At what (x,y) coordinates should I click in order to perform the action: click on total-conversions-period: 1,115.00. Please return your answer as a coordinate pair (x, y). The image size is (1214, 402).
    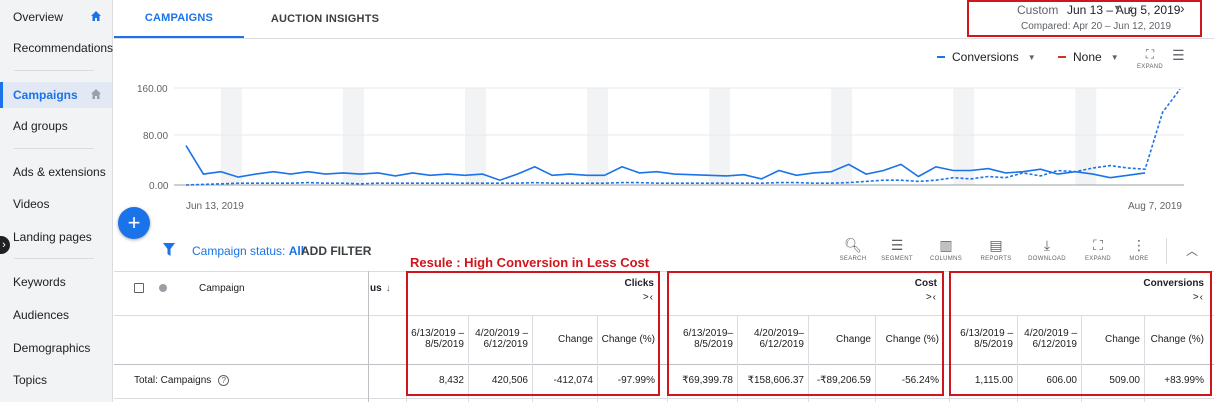
    Looking at the image, I should click on (993, 380).